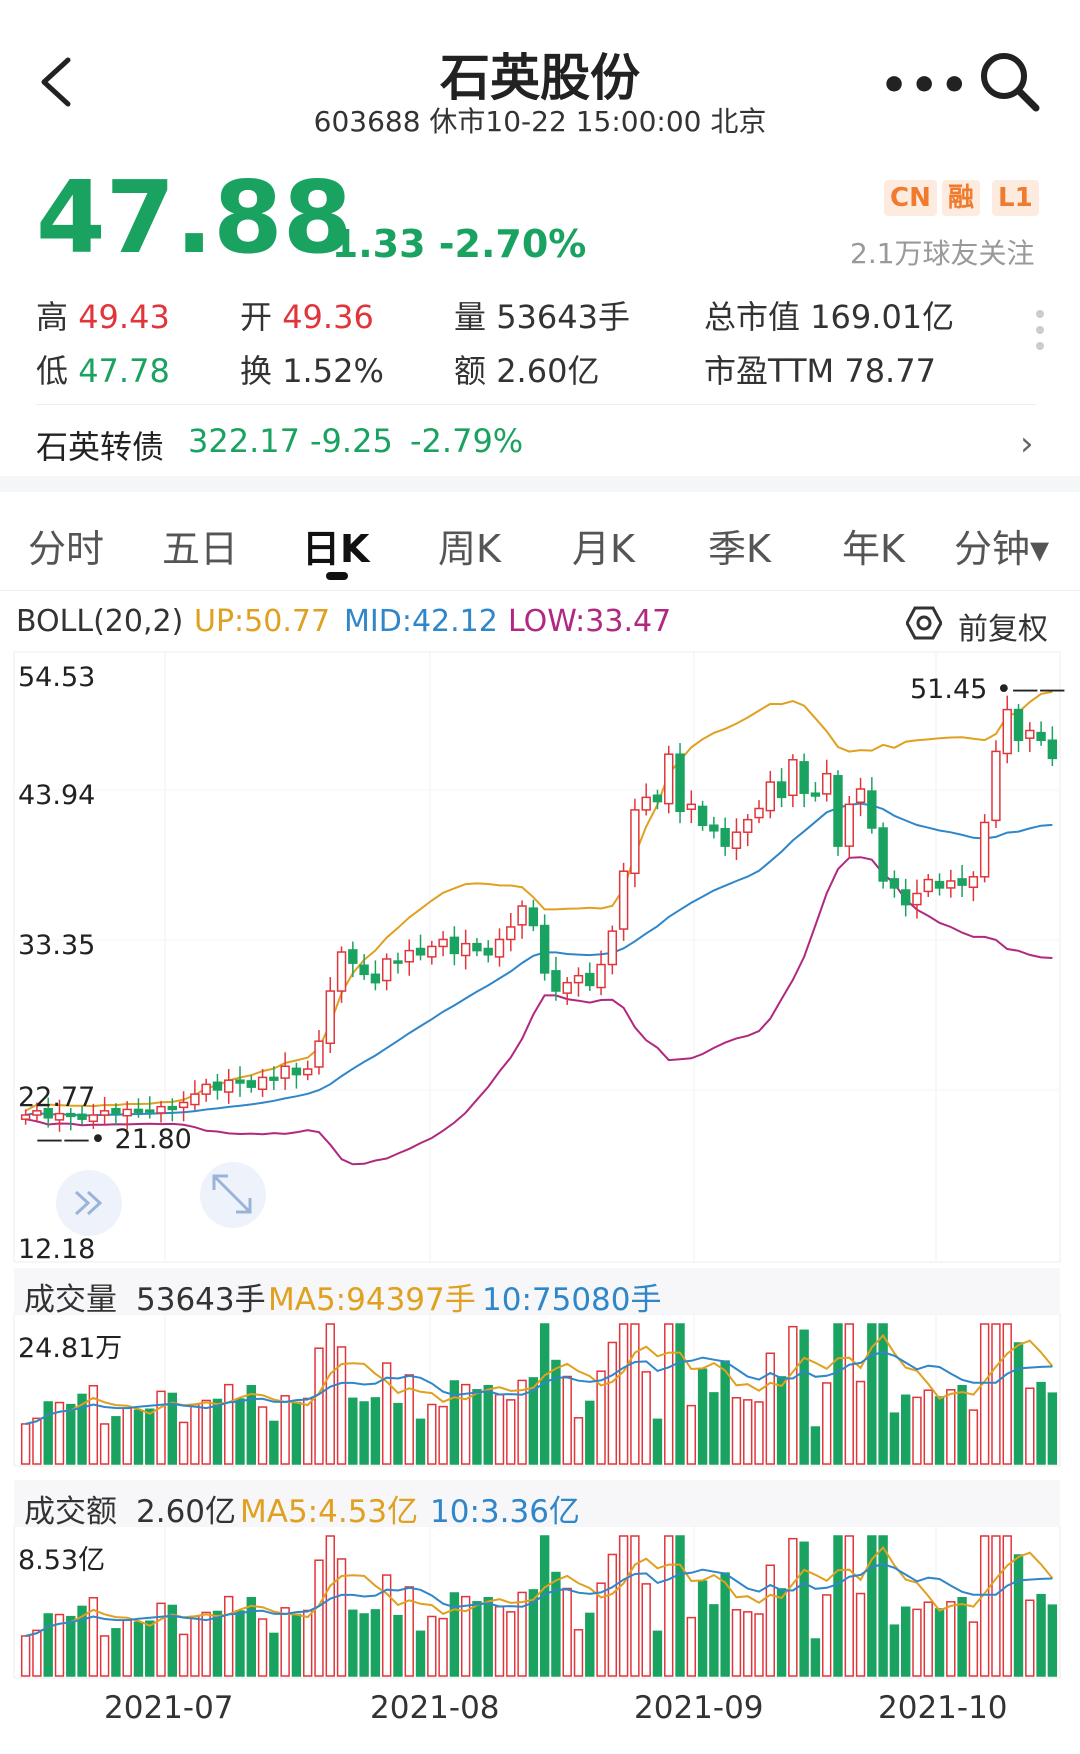 This screenshot has height=1754, width=1080. What do you see at coordinates (873, 549) in the screenshot?
I see `tab-yearly-k: 年K` at bounding box center [873, 549].